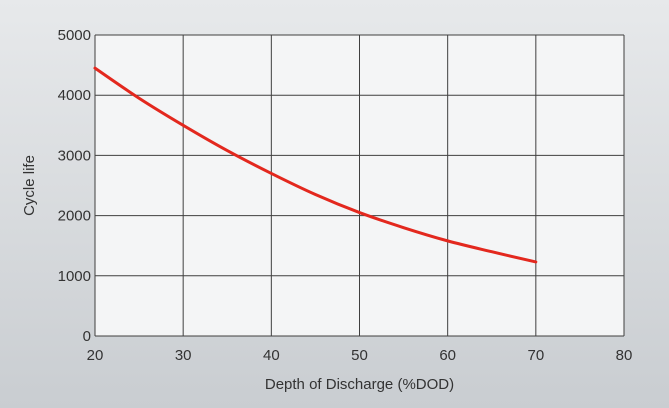 Image resolution: width=669 pixels, height=408 pixels. I want to click on x-tick-label: 20, so click(95, 355).